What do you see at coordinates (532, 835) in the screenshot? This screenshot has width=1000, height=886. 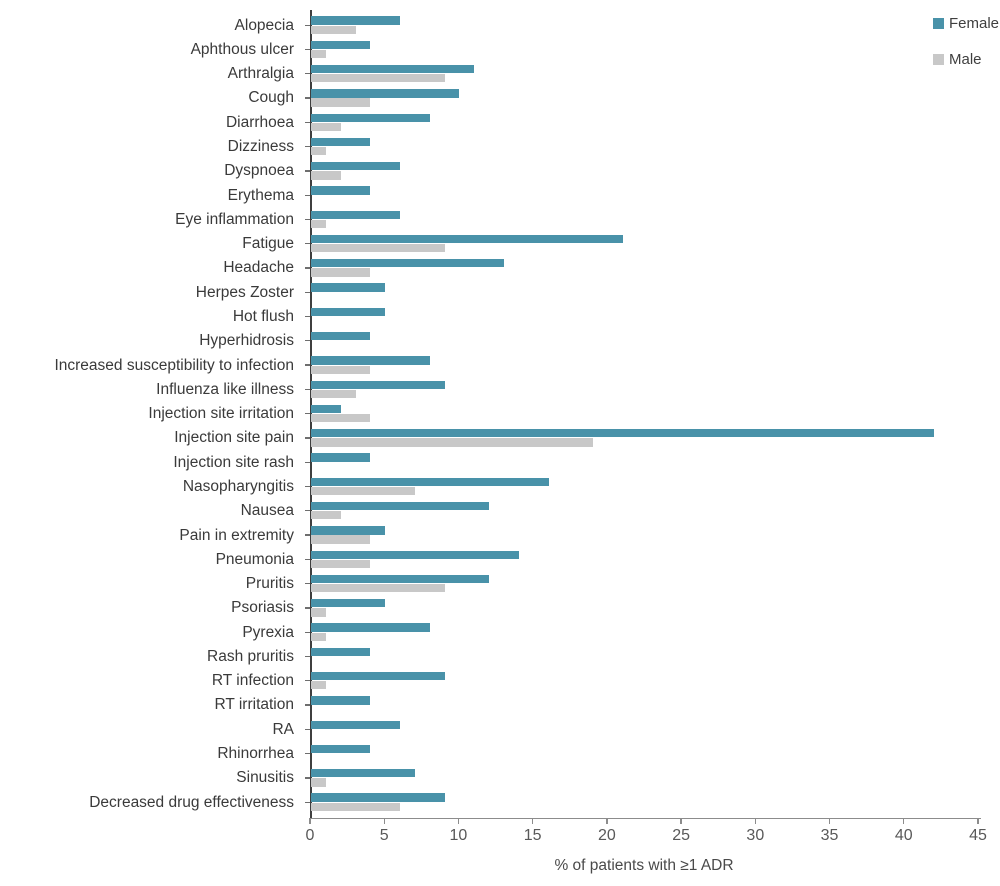 I see `x-tick-label: 15` at bounding box center [532, 835].